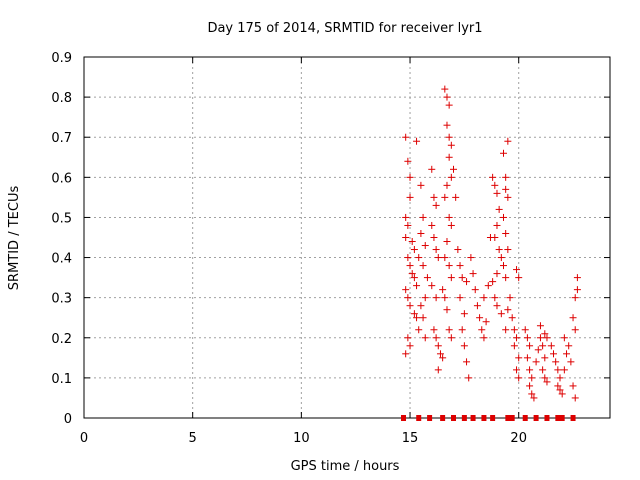  Describe the element at coordinates (61, 98) in the screenshot. I see `y-tick-label: 0.8` at that location.